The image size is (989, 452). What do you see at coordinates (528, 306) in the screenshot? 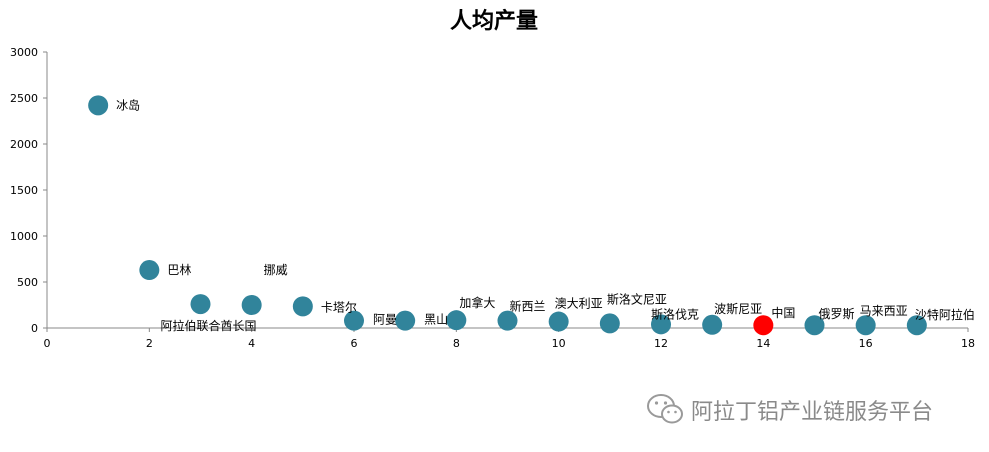
I see `point-label: 新西兰` at bounding box center [528, 306].